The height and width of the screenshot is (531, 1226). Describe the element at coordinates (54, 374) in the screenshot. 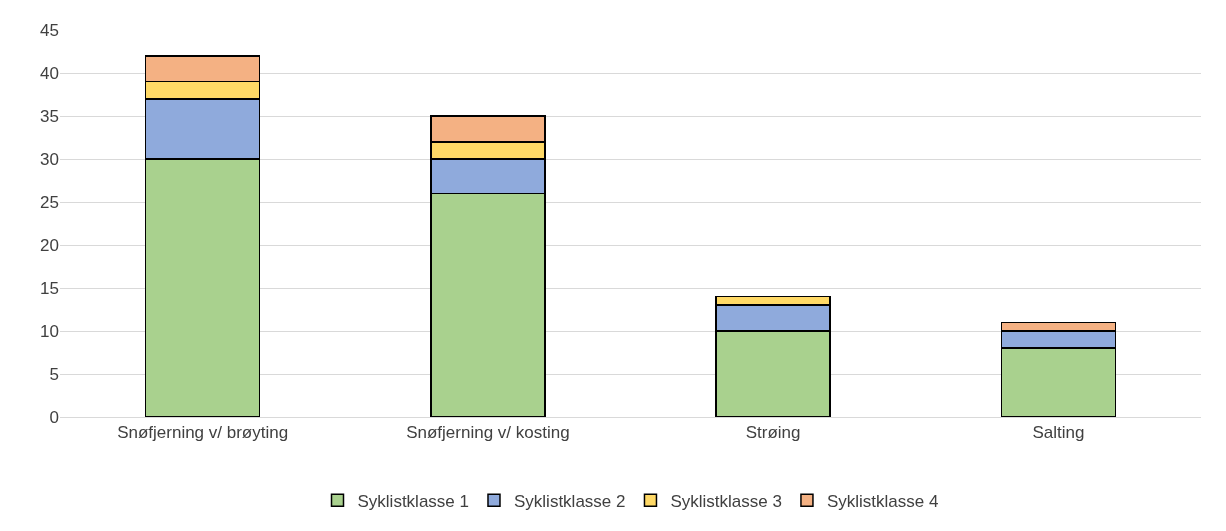

I see `y-tick-label: 5` at that location.